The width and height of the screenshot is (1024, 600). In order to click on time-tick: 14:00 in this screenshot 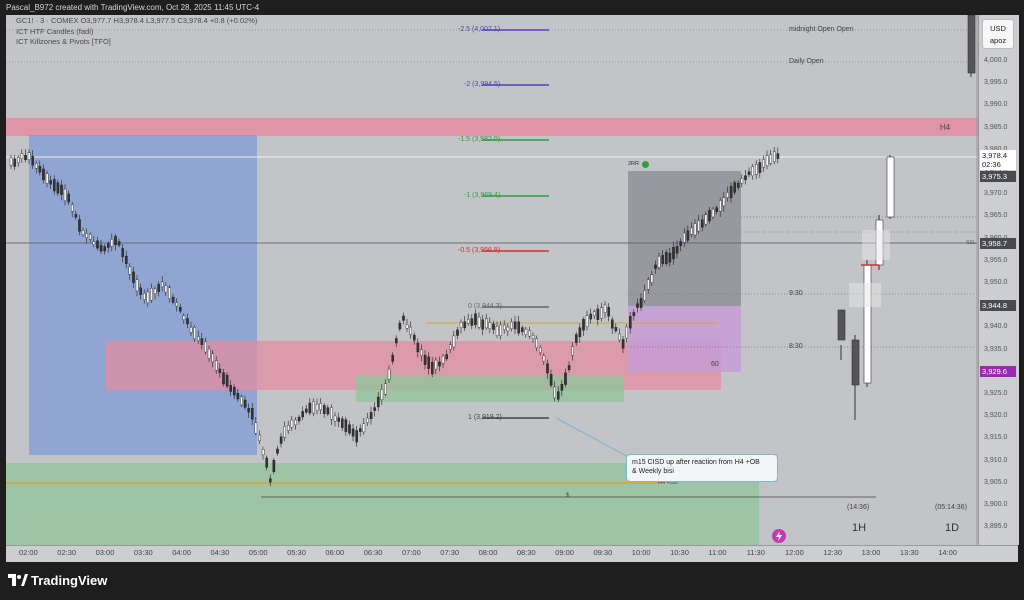, I will do `click(947, 552)`.